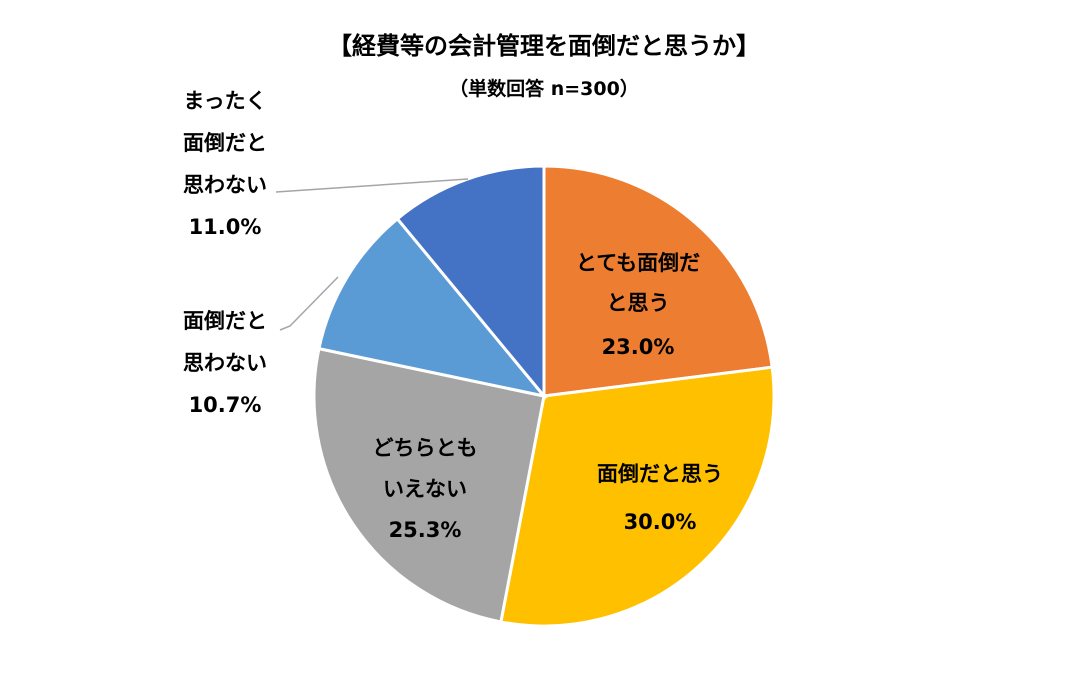 This screenshot has width=1088, height=687. Describe the element at coordinates (225, 227) in the screenshot. I see `data-label-value-5: 11.0%` at that location.